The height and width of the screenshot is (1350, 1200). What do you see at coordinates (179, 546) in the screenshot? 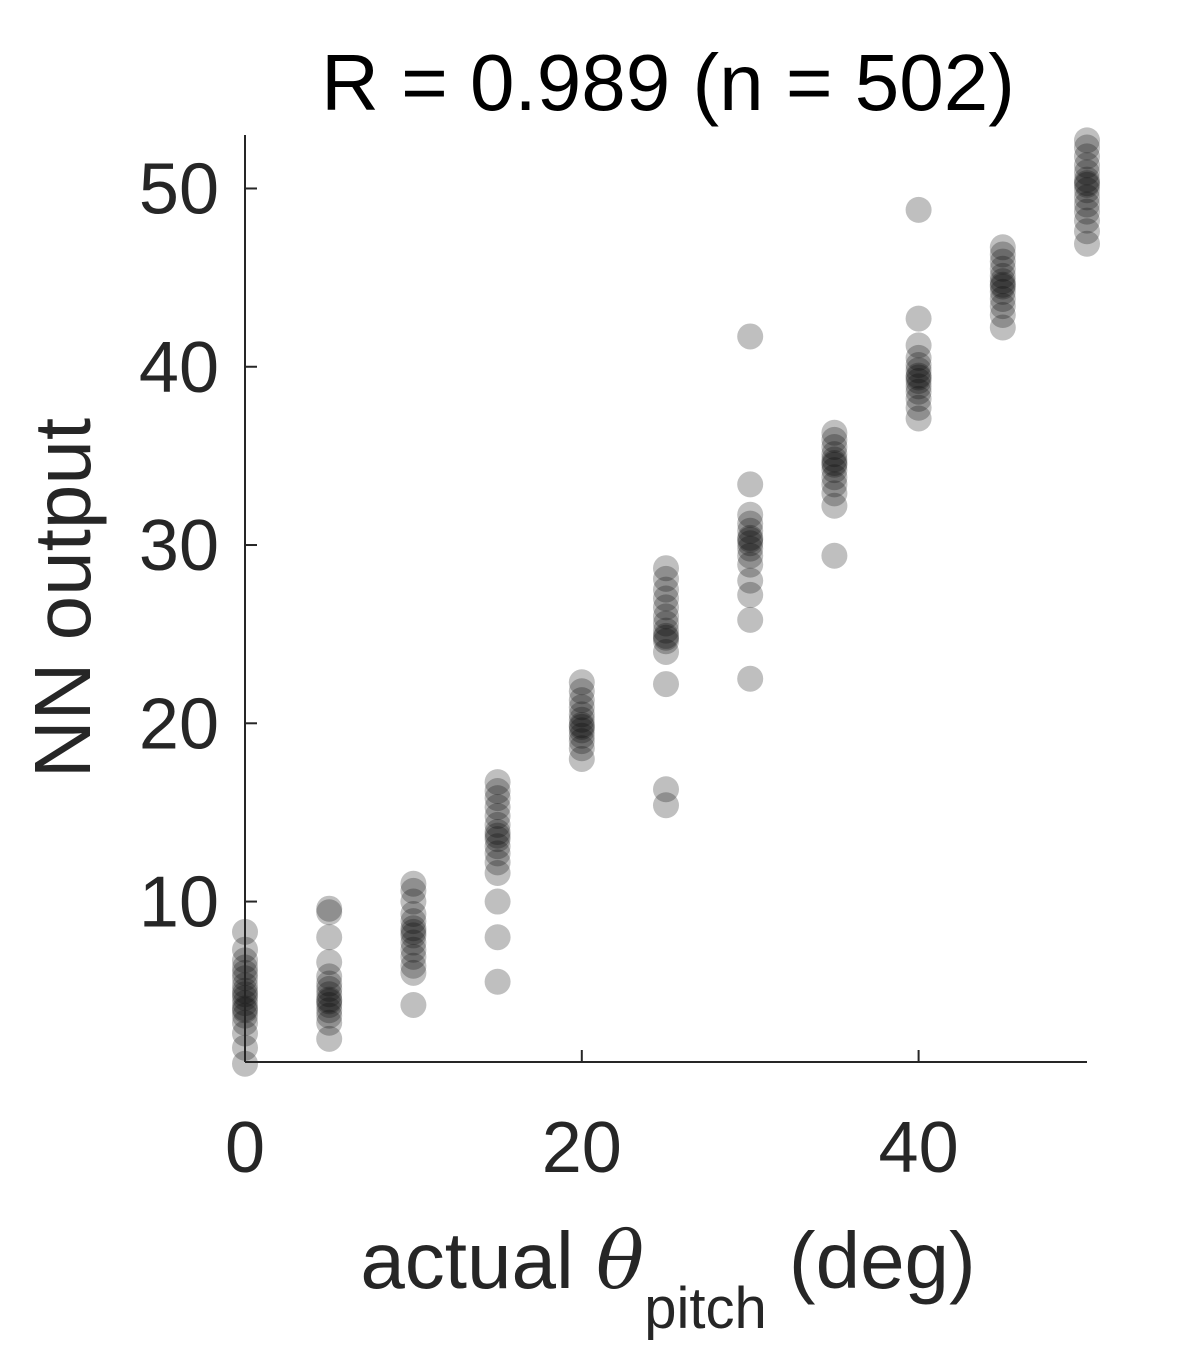
I see `y-tick-label: 30` at bounding box center [179, 546].